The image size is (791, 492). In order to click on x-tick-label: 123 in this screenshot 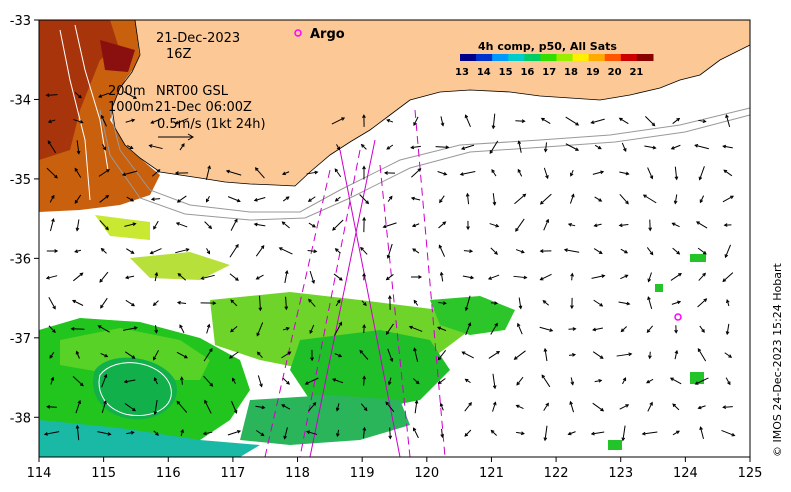, I will do `click(620, 473)`.